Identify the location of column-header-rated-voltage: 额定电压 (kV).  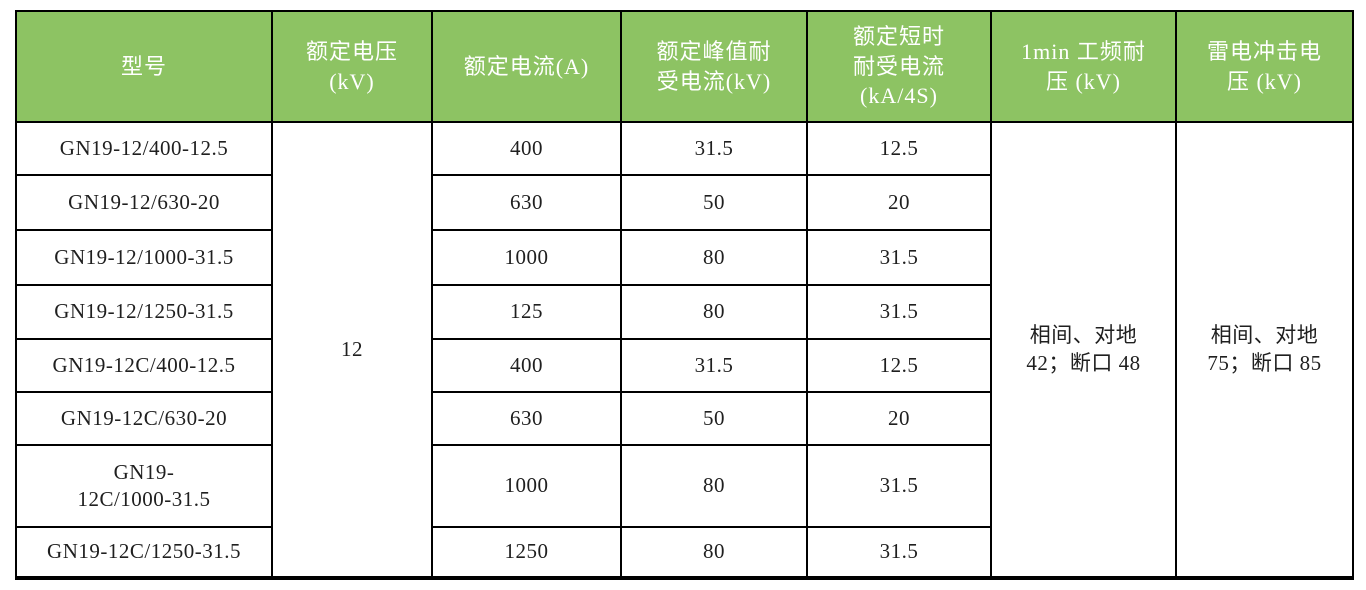
(352, 66).